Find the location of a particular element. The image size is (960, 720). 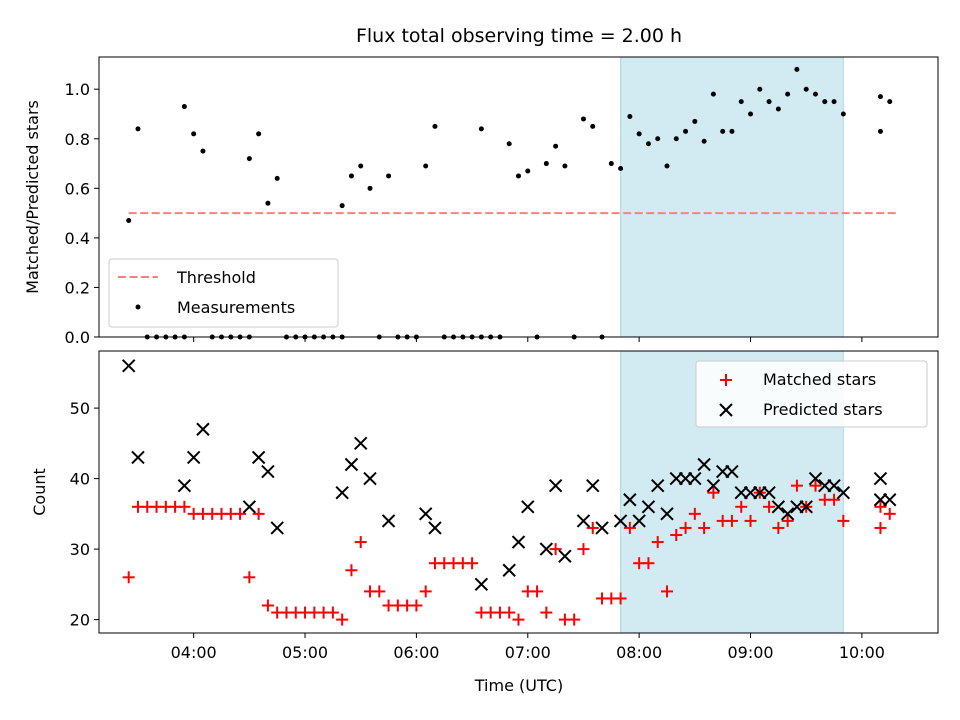

top-y-tick-label: 0.2 is located at coordinates (77, 287).